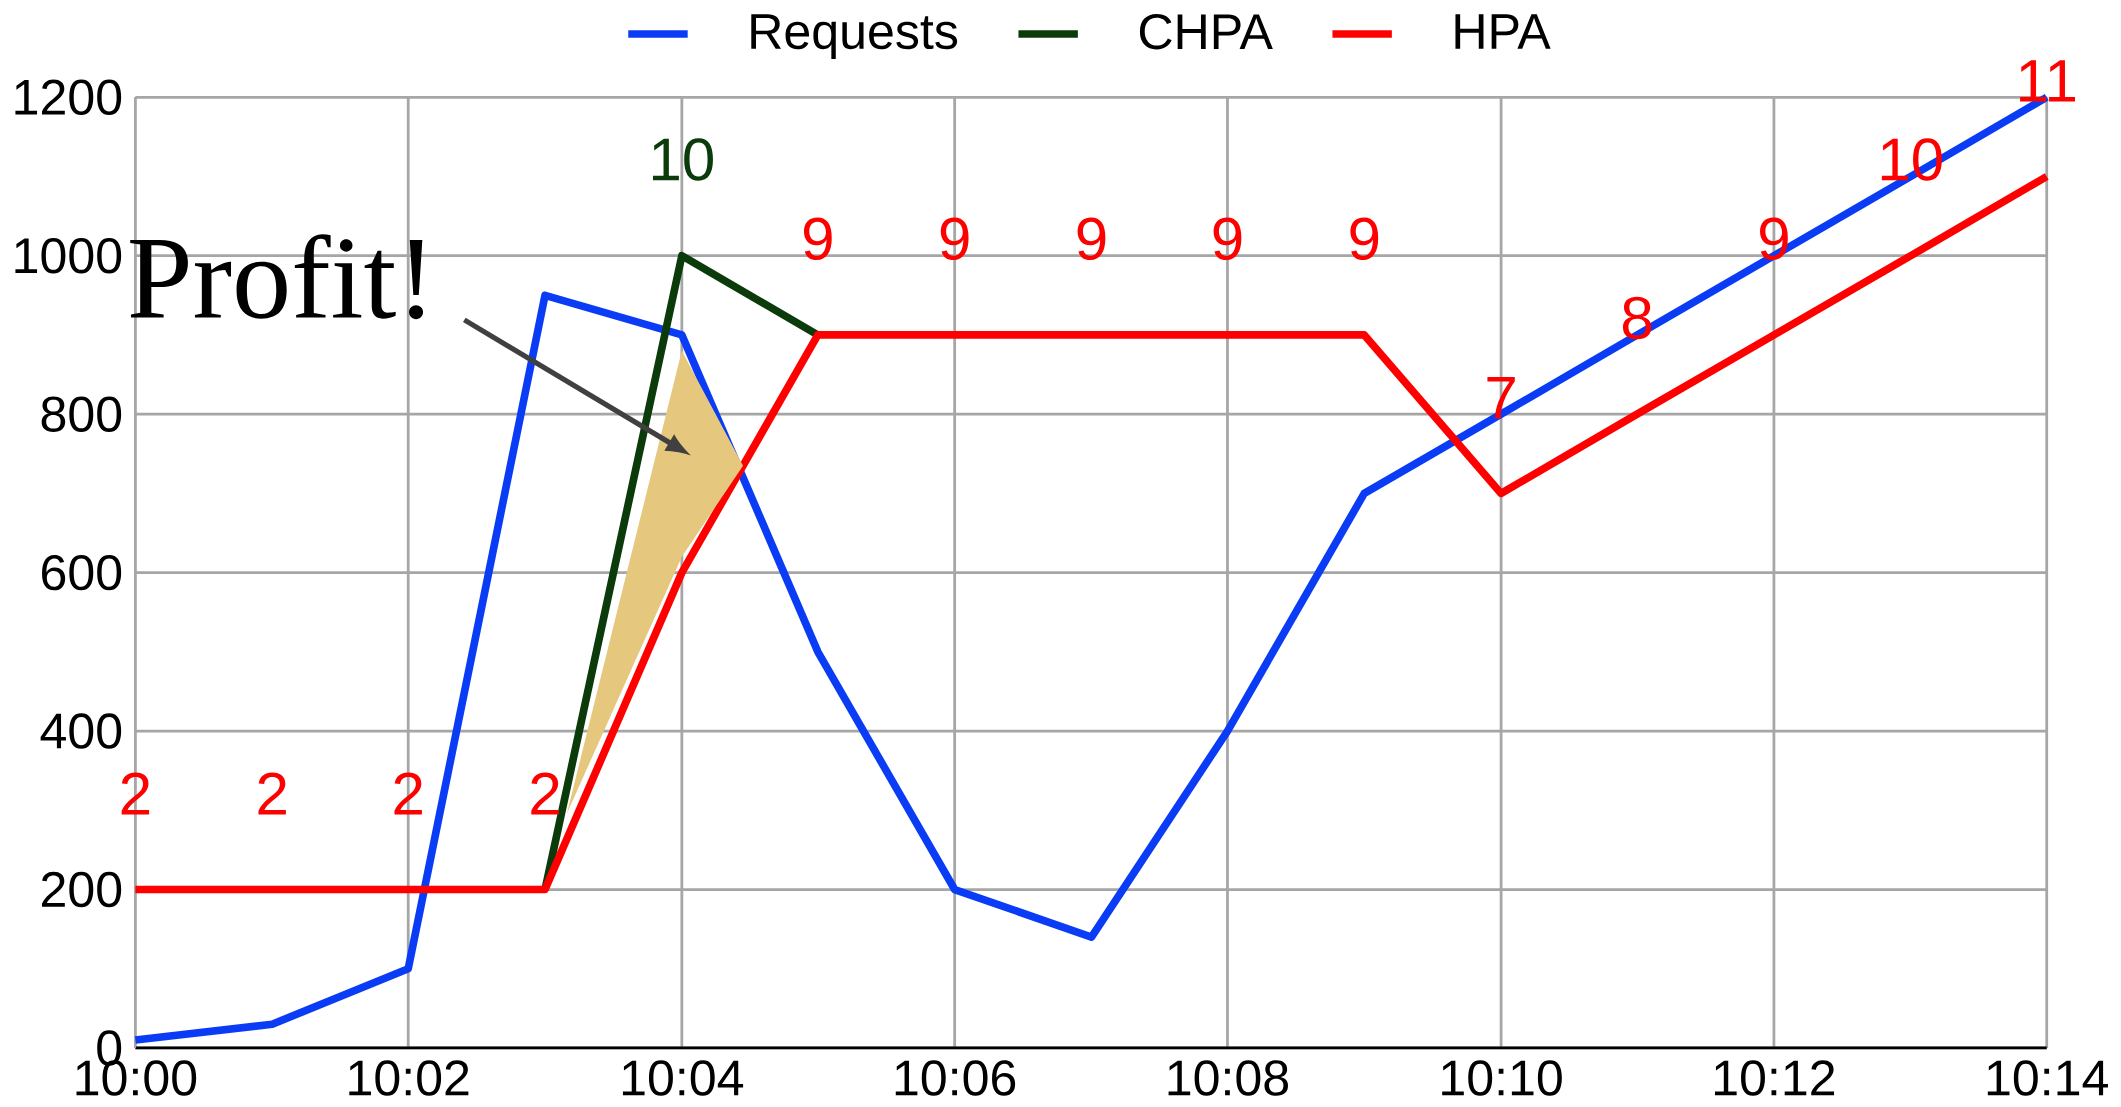  Describe the element at coordinates (81, 414) in the screenshot. I see `y-tick-label: 800` at that location.